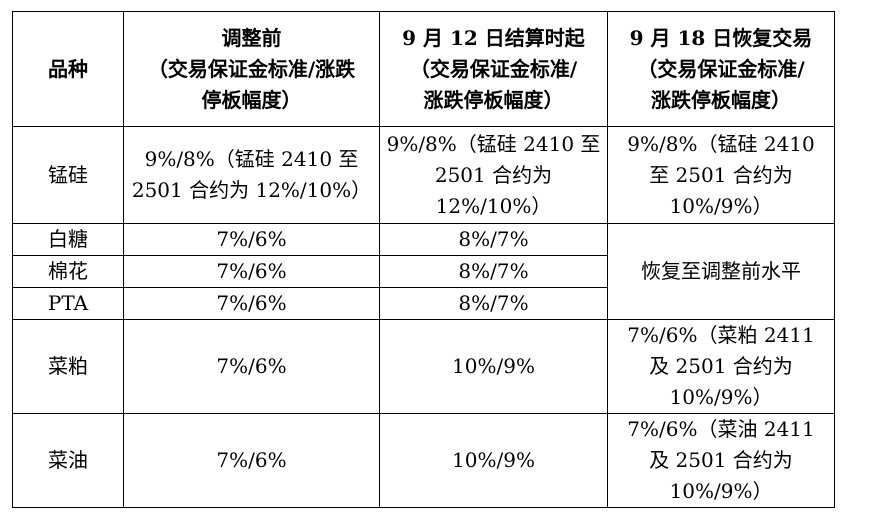 Image resolution: width=885 pixels, height=520 pixels. I want to click on cell-variety: 锰硅, so click(68, 175).